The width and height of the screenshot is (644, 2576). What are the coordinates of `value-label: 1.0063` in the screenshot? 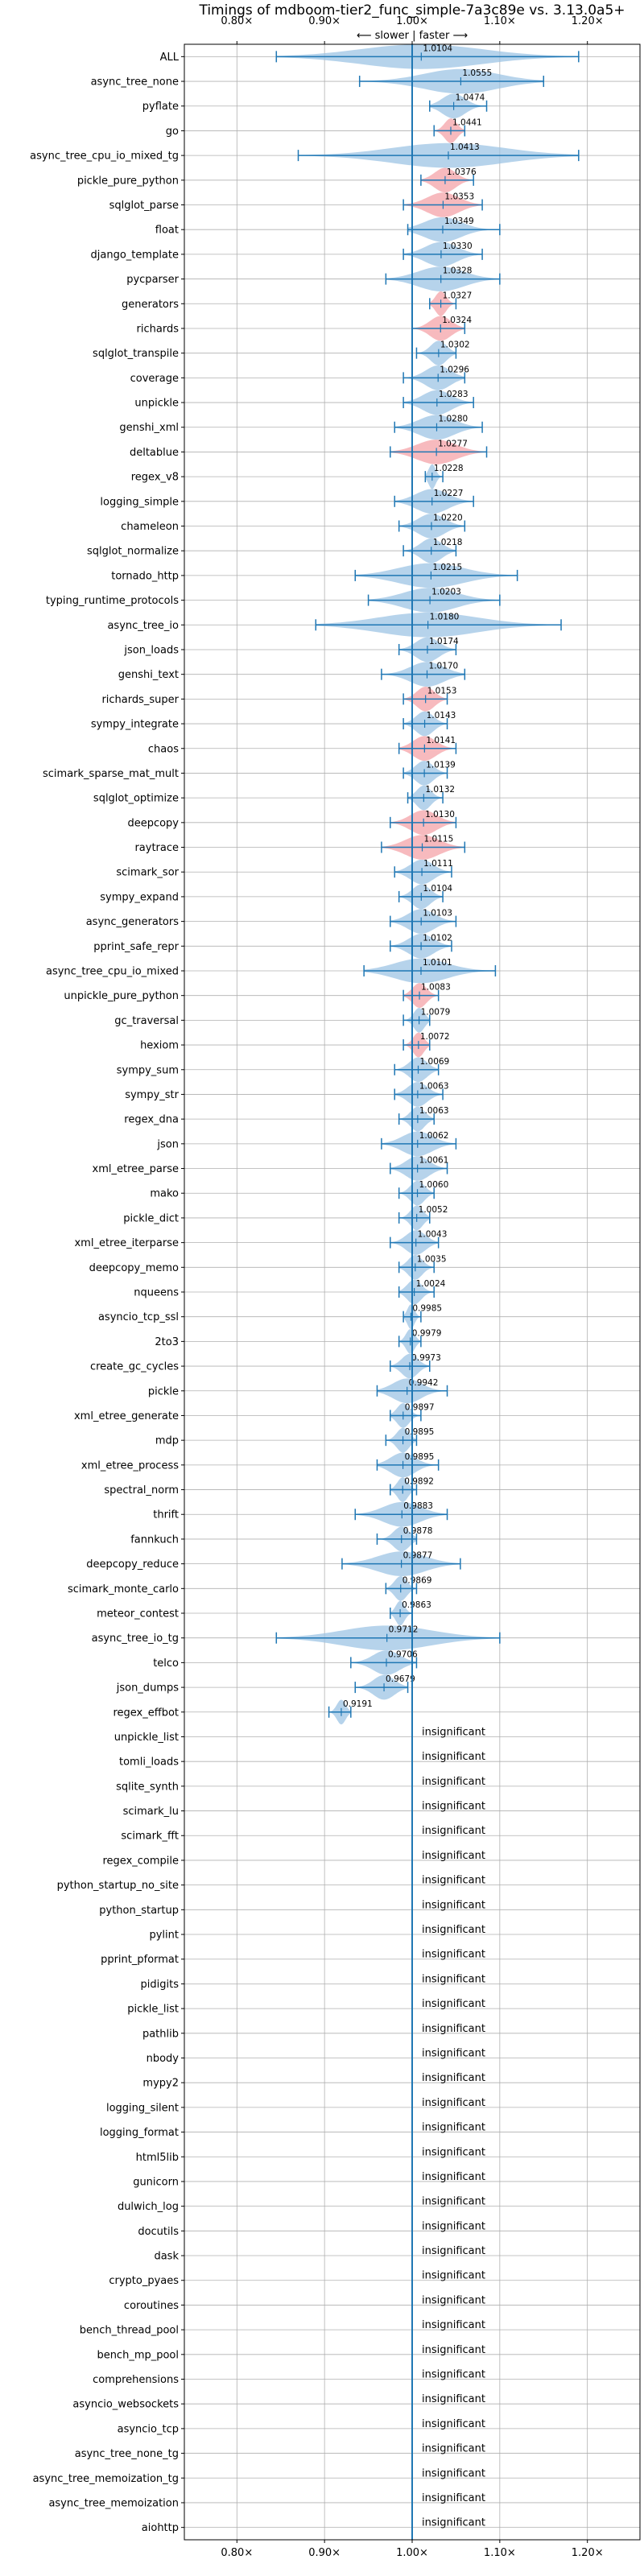 It's located at (434, 1111).